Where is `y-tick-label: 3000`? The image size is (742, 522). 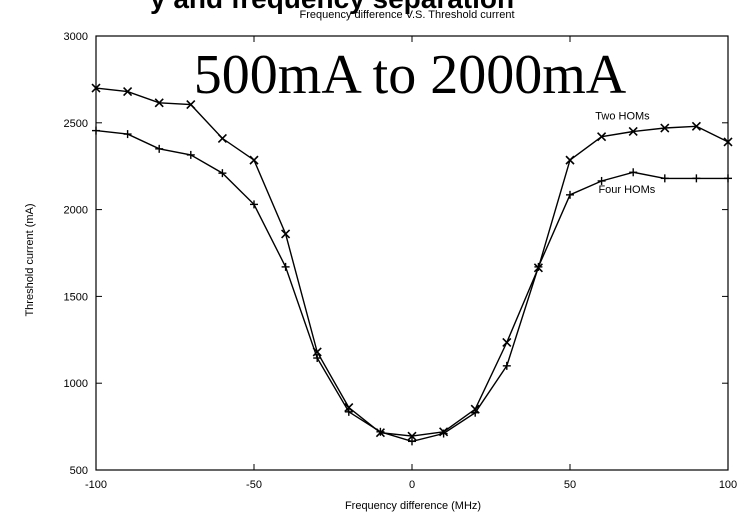
y-tick-label: 3000 is located at coordinates (76, 37).